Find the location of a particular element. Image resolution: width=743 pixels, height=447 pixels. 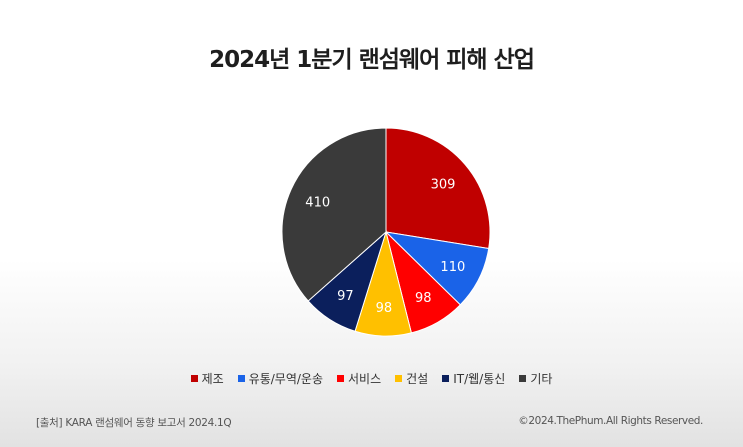

chart-legend: 제조 유통/무역/운송 서비스 건설 IT/웹/통신 기타 is located at coordinates (371, 378).